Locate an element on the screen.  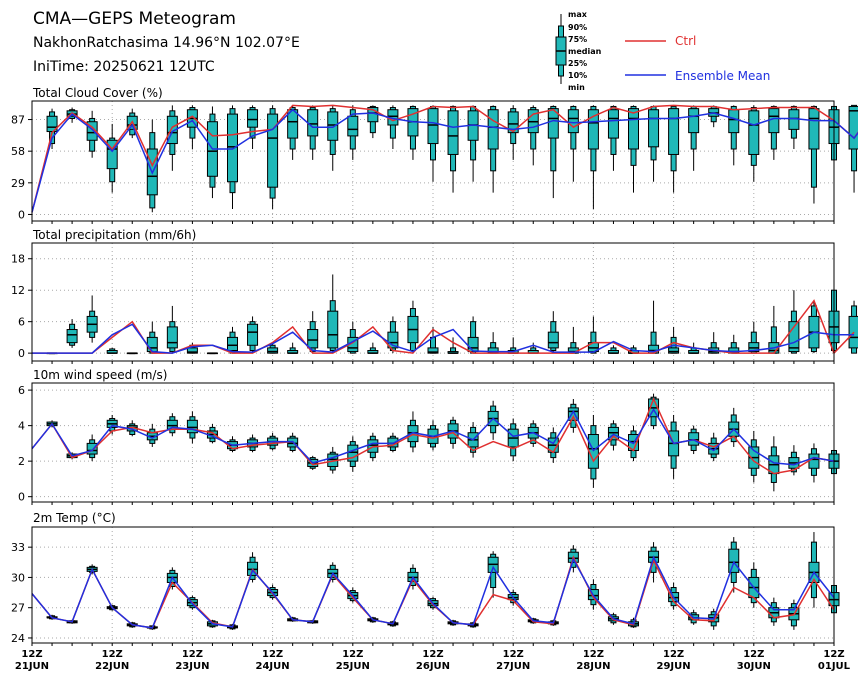
y-tick-label: 24 is located at coordinates (18, 638).